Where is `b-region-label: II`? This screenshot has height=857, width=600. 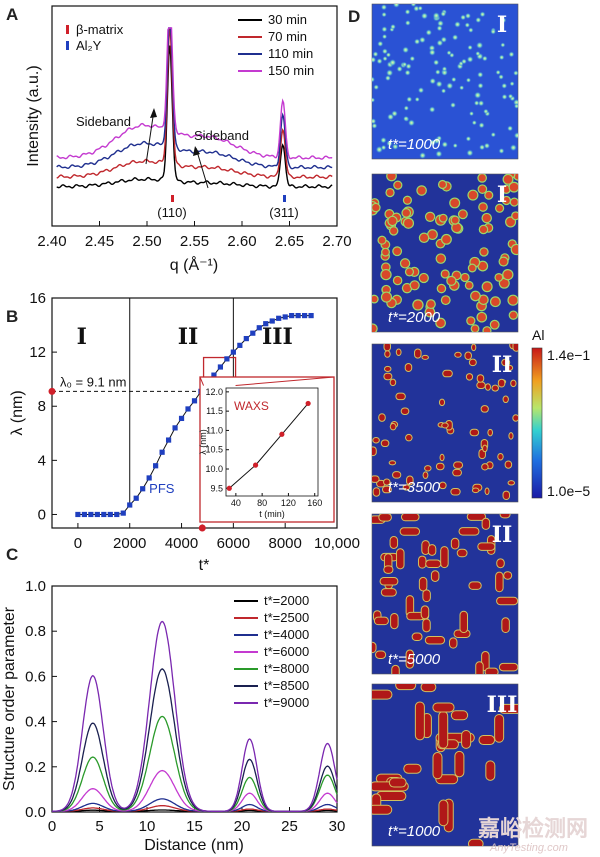
b-region-label: II is located at coordinates (188, 337).